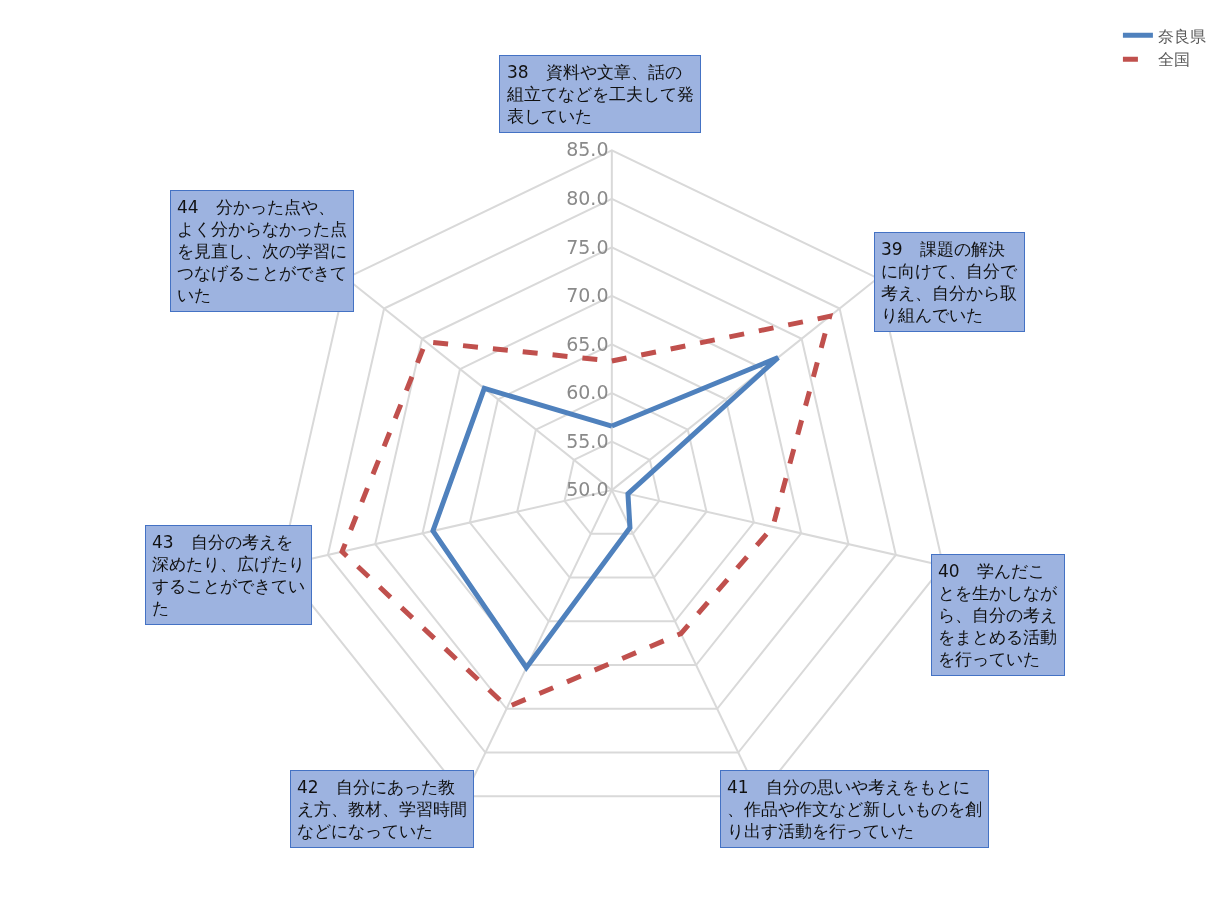 Image resolution: width=1217 pixels, height=923 pixels. I want to click on spoke-label: 43 自分の考えを深めたり、広げたりすることができていた, so click(228, 575).